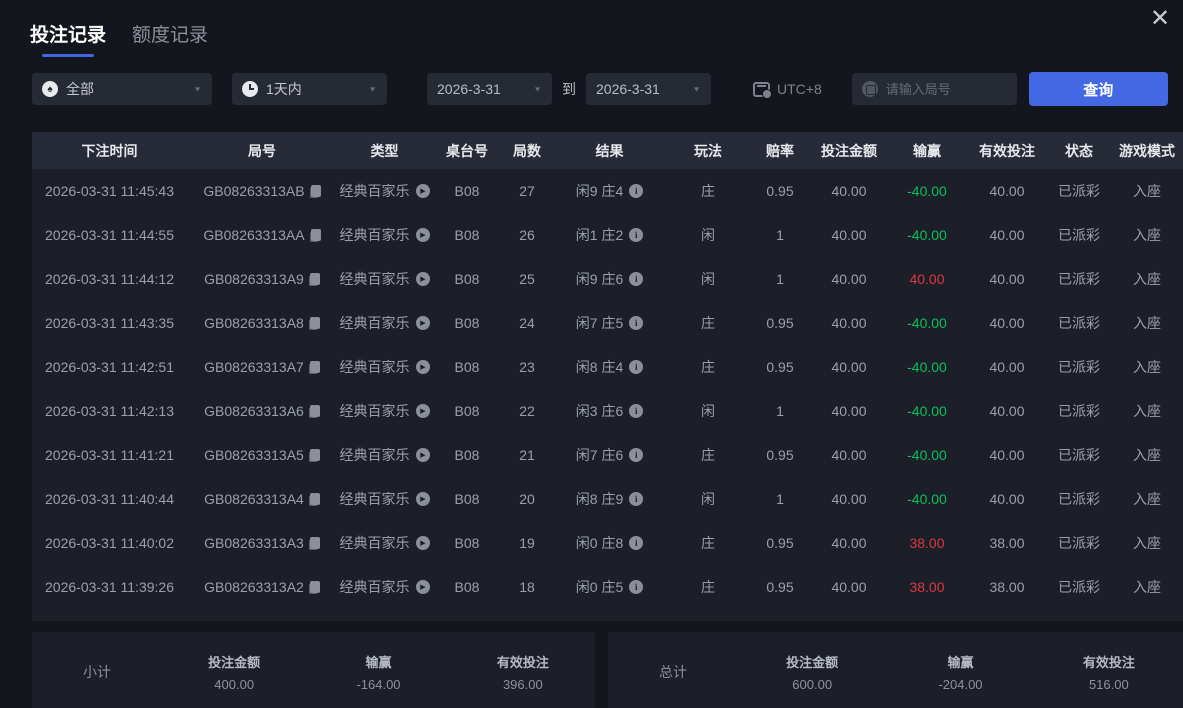  Describe the element at coordinates (50, 89) in the screenshot. I see `spade-icon: ♠` at that location.